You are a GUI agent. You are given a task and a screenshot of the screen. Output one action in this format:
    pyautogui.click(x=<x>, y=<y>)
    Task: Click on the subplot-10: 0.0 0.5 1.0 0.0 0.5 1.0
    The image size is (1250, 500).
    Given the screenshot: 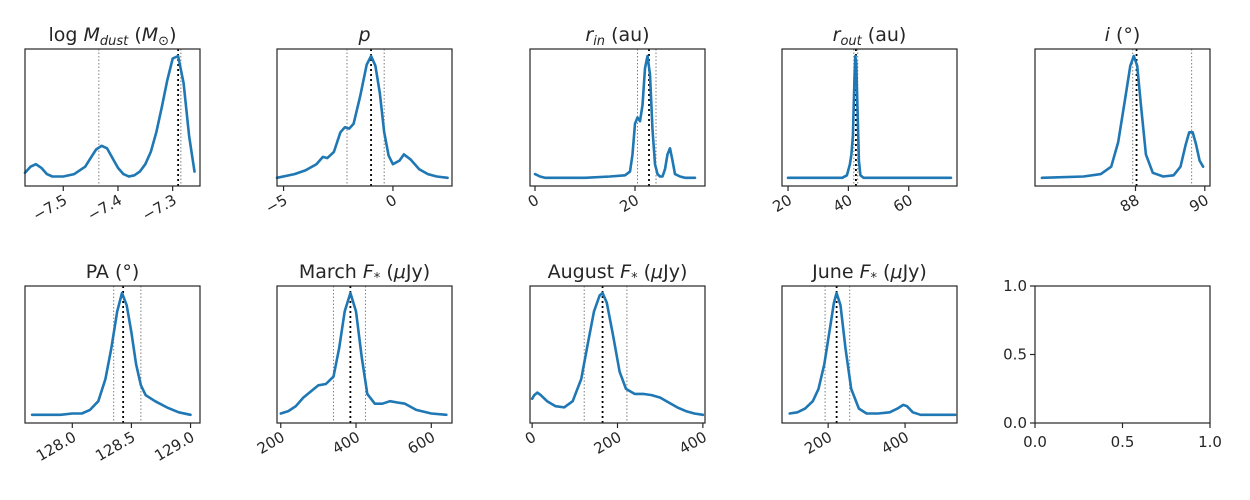 What is the action you would take?
    pyautogui.click(x=1112, y=364)
    